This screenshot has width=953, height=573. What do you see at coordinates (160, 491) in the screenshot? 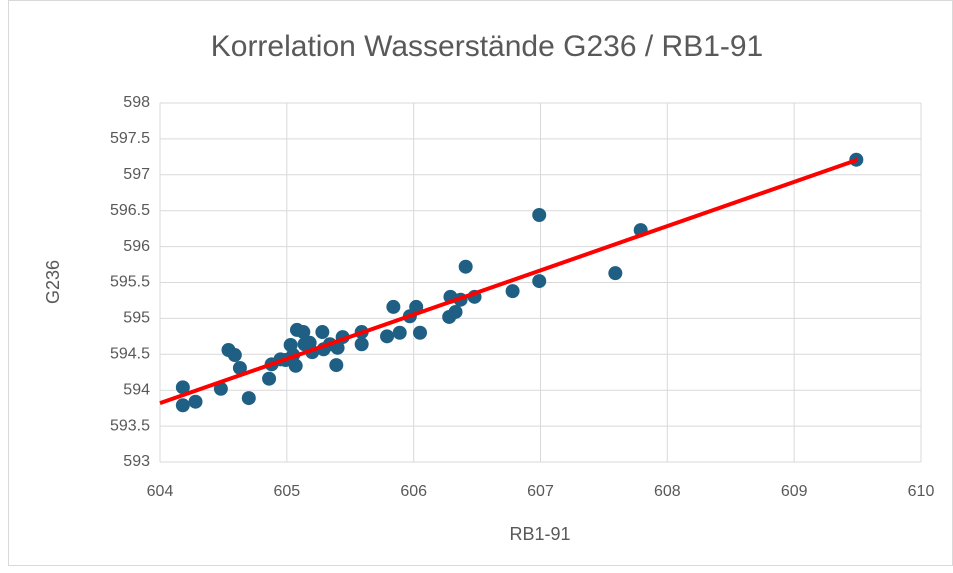
I see `x-tick-label: 604` at bounding box center [160, 491].